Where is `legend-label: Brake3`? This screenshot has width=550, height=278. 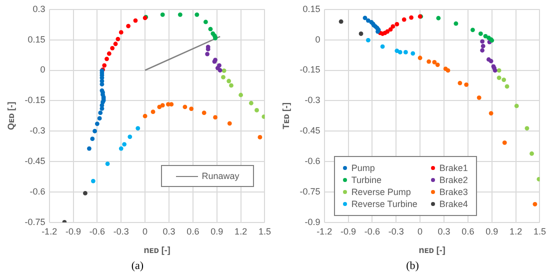
legend-label: Brake3 is located at coordinates (453, 192).